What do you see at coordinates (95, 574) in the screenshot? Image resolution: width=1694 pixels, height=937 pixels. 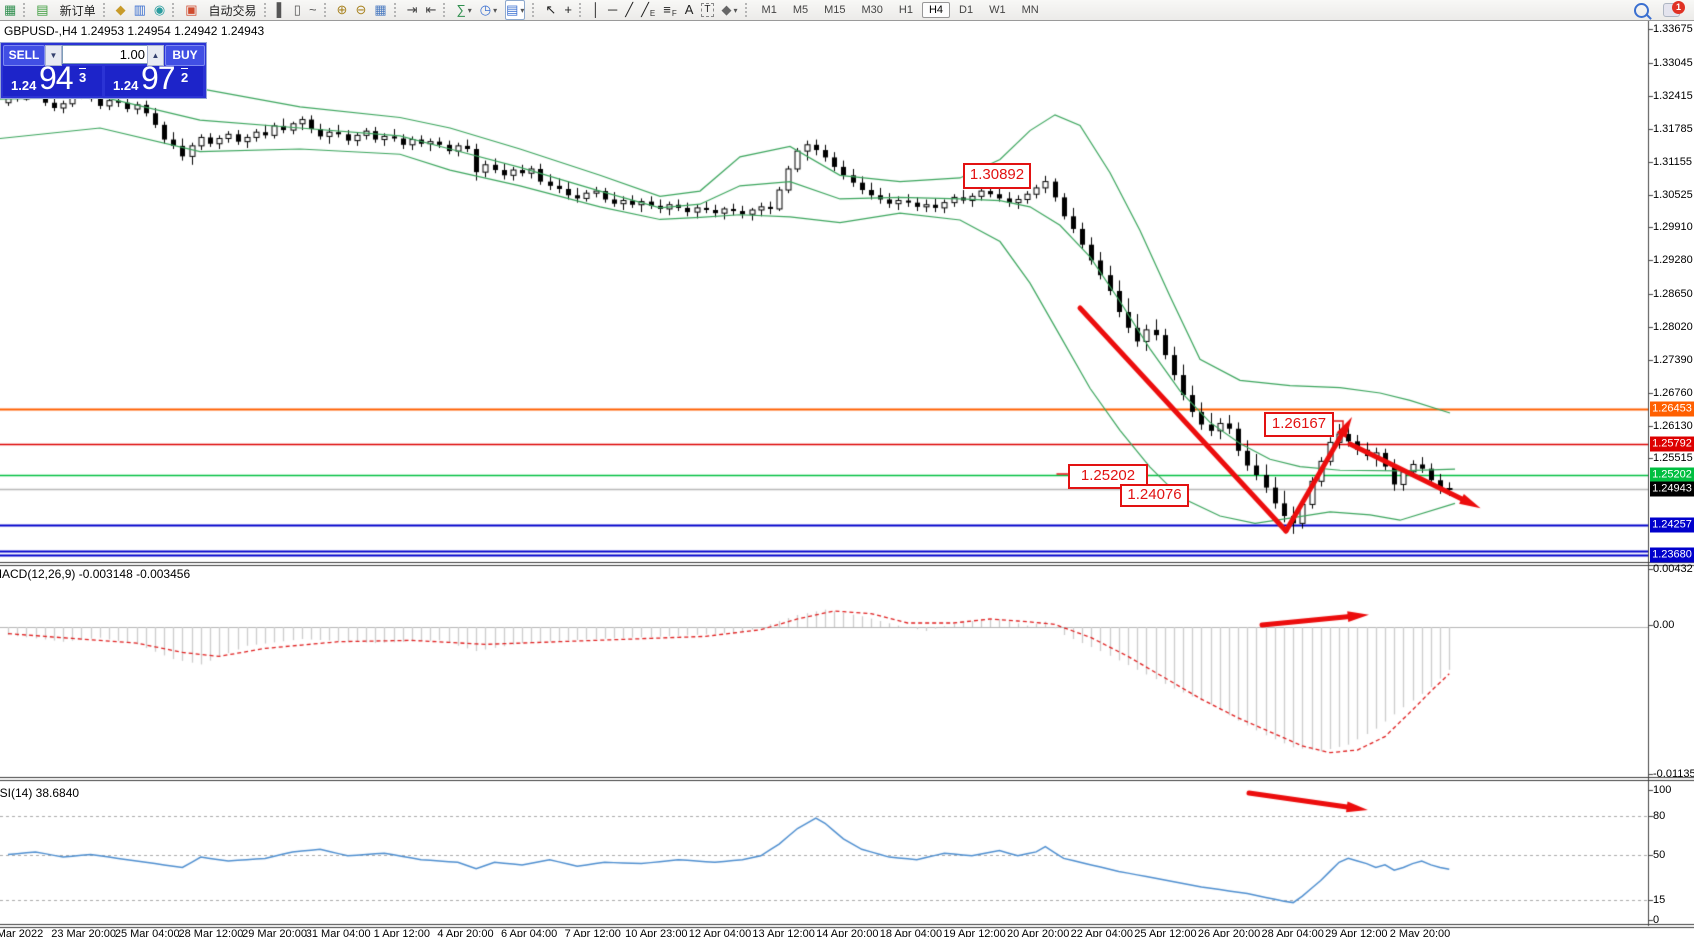 I see `macd-label: MACD(12,26,9) -0.003148 -0.003456` at bounding box center [95, 574].